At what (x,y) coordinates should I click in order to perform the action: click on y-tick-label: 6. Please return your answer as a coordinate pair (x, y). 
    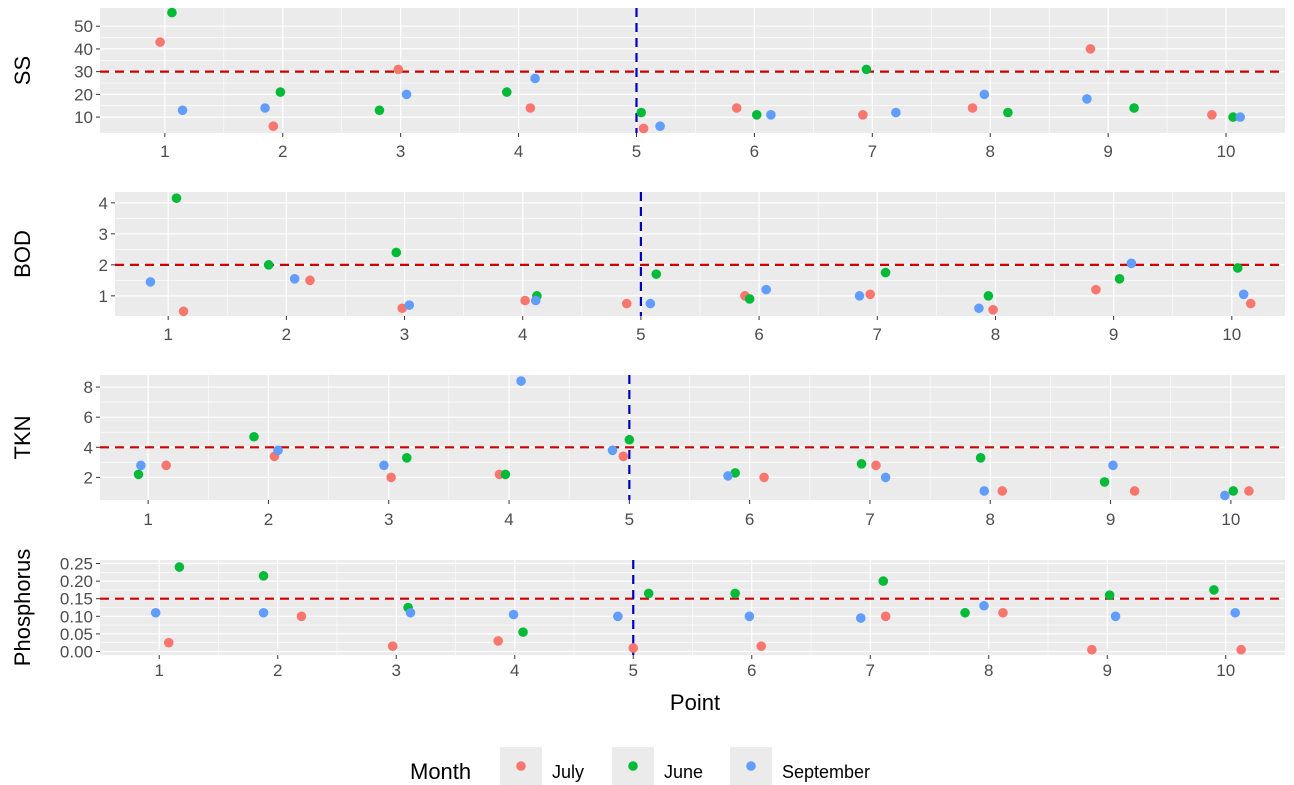
    Looking at the image, I should click on (88, 417).